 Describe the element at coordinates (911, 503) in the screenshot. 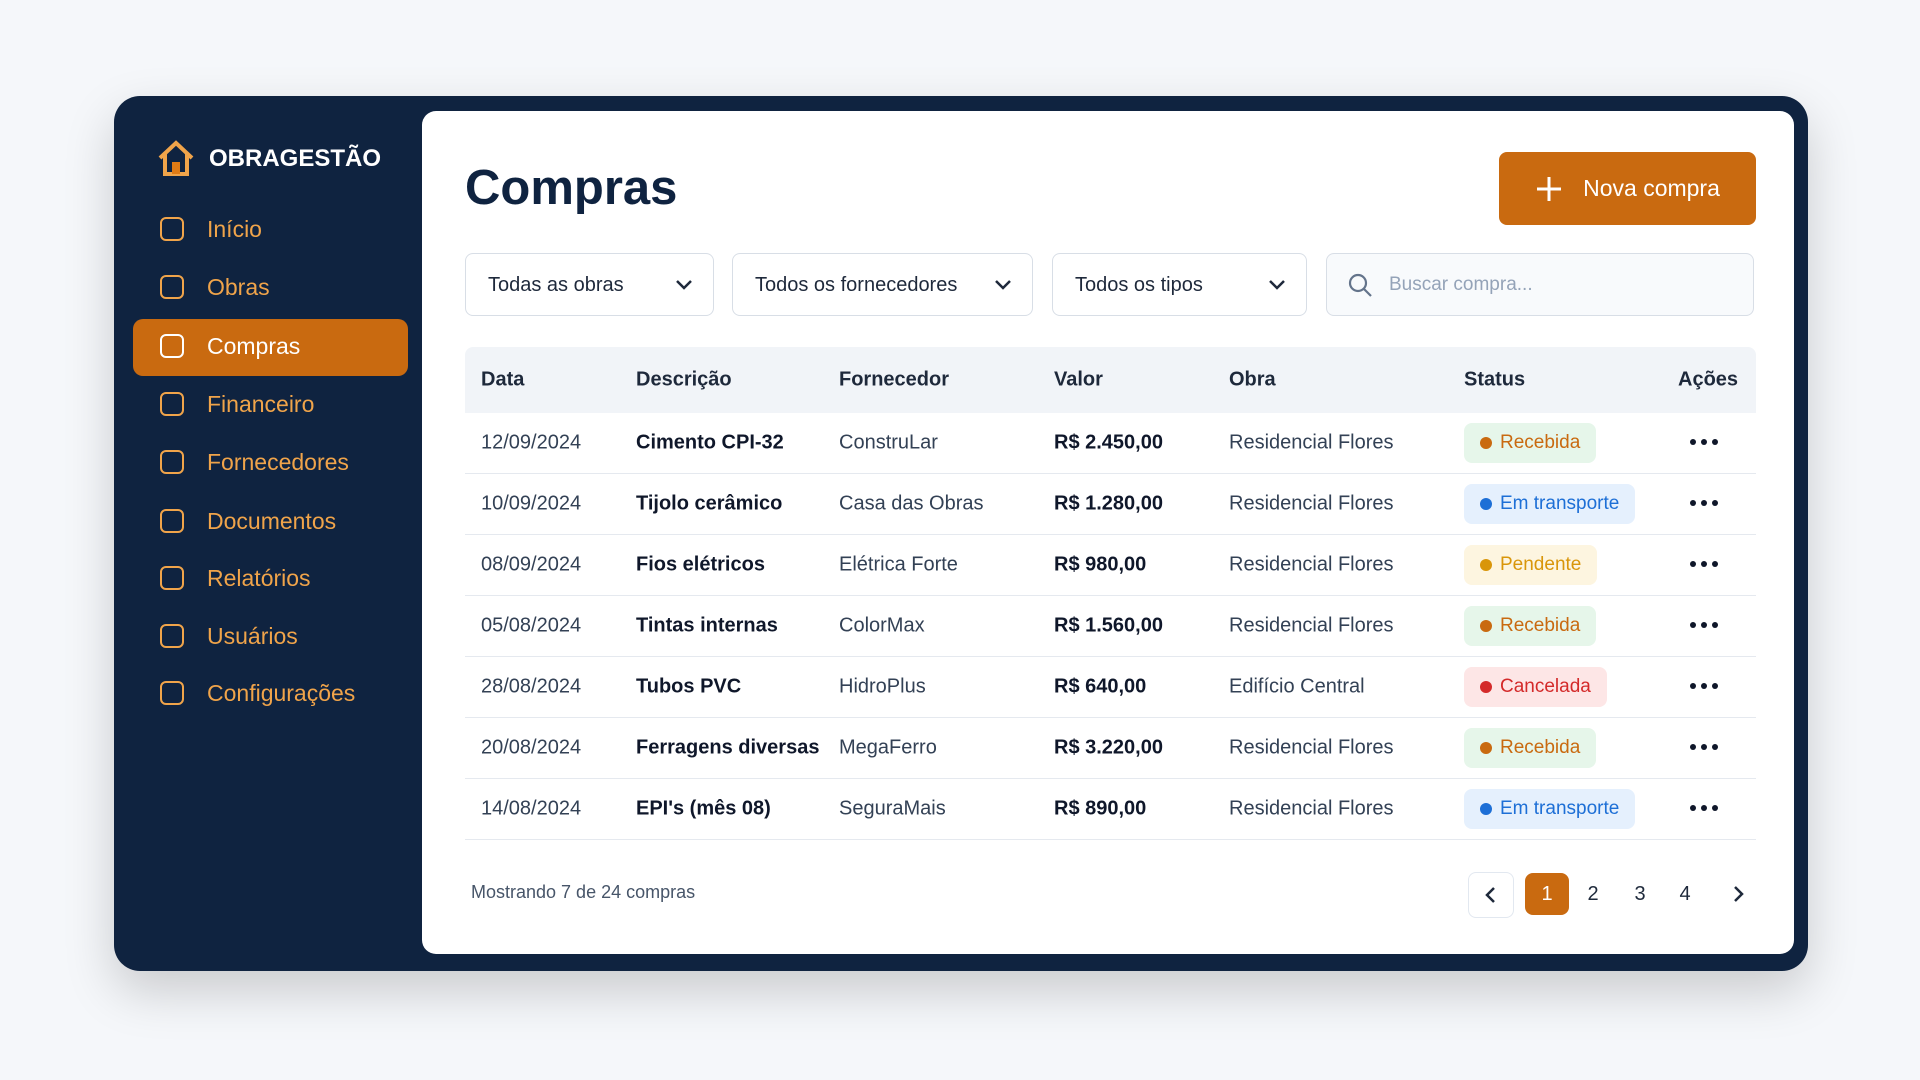

I see `table-cell: Casa das Obras` at that location.